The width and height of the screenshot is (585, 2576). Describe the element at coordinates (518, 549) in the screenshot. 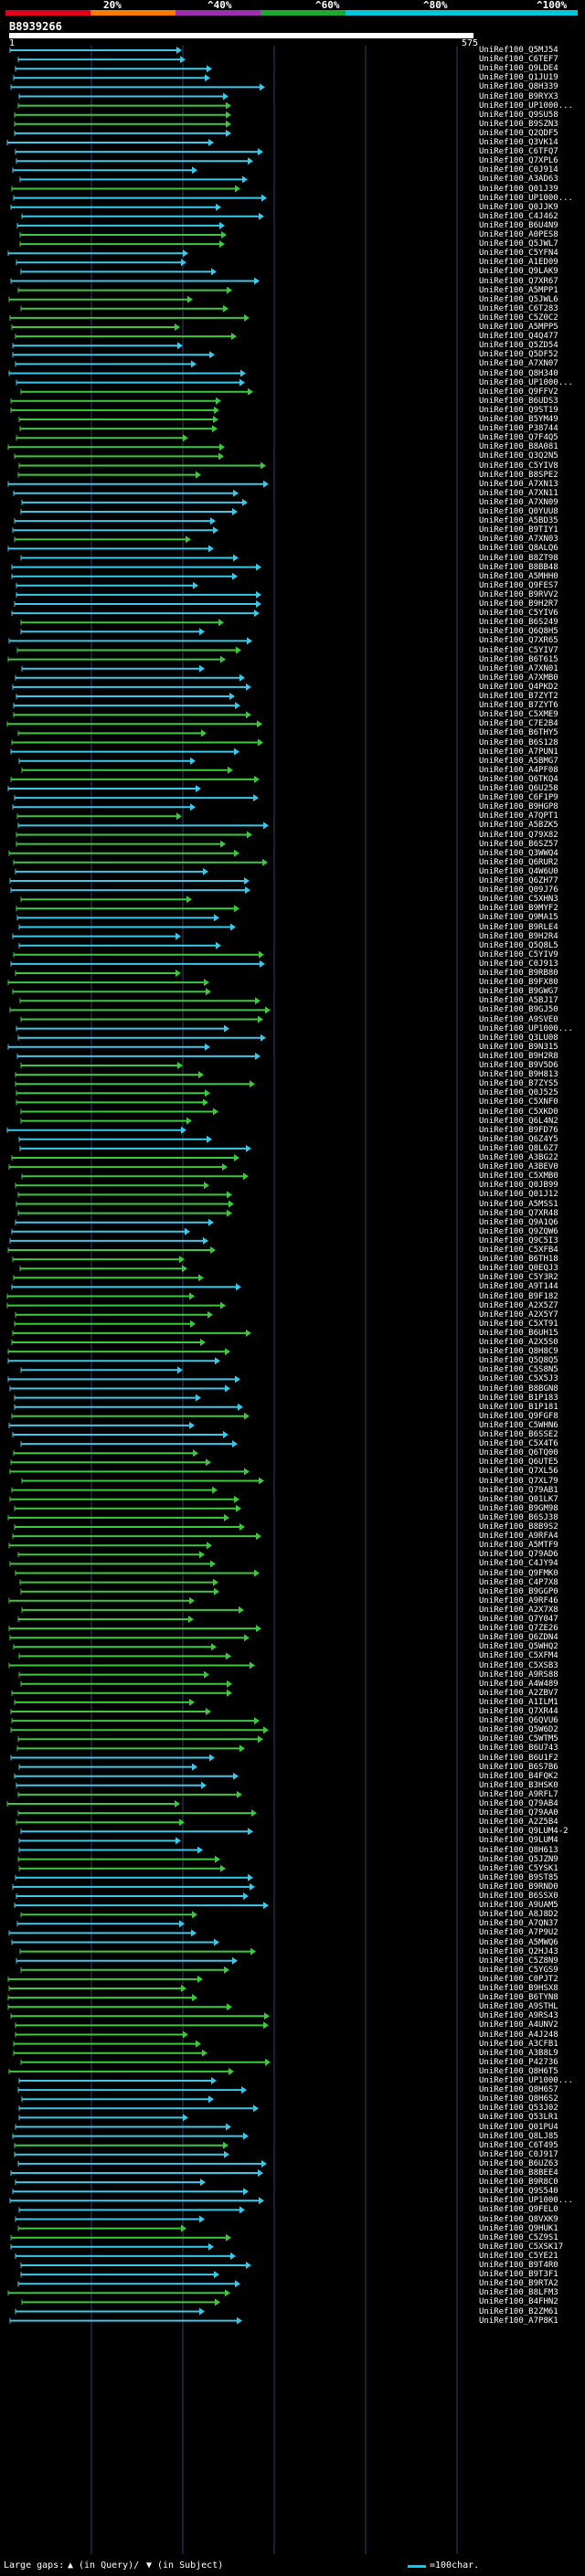

I see `hit-label: UniRef100_Q8ALQ6` at that location.